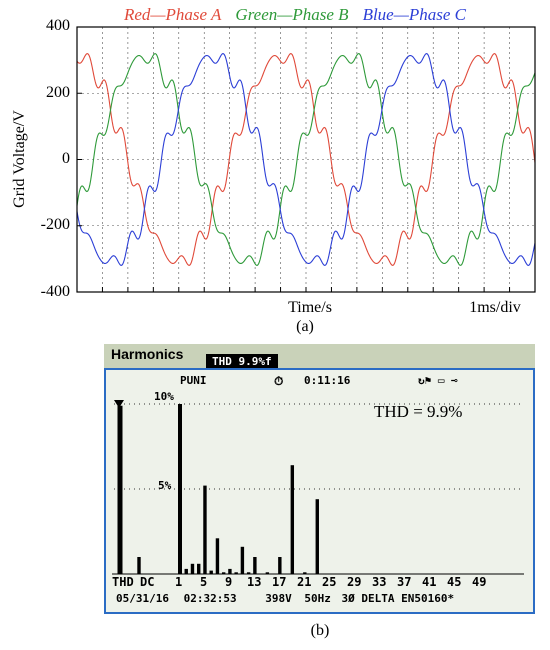  Describe the element at coordinates (329, 582) in the screenshot. I see `x-tick-label: 25` at that location.